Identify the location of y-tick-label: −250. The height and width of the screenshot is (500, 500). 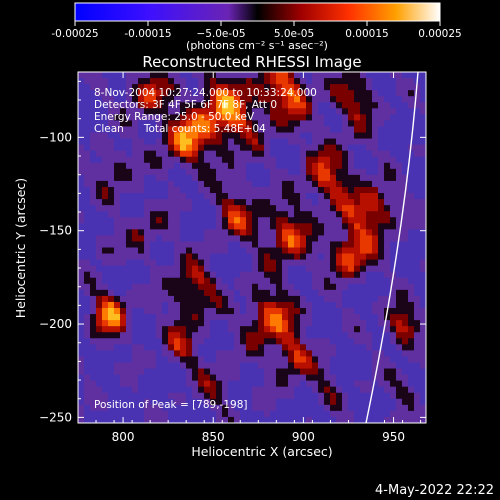
(55, 417).